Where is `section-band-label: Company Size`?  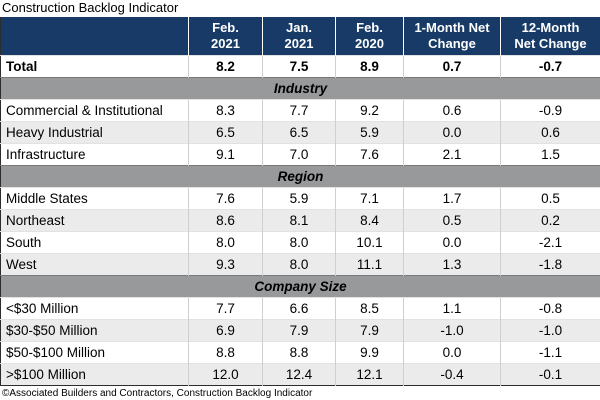
section-band-label: Company Size is located at coordinates (300, 286).